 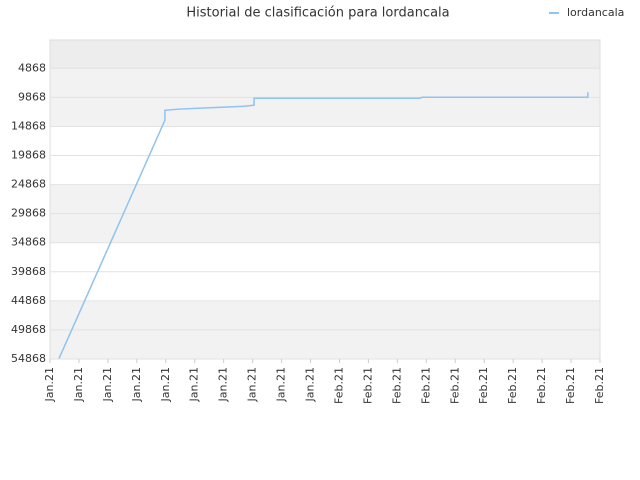 What do you see at coordinates (28, 358) in the screenshot?
I see `y-tick-label: 54868` at bounding box center [28, 358].